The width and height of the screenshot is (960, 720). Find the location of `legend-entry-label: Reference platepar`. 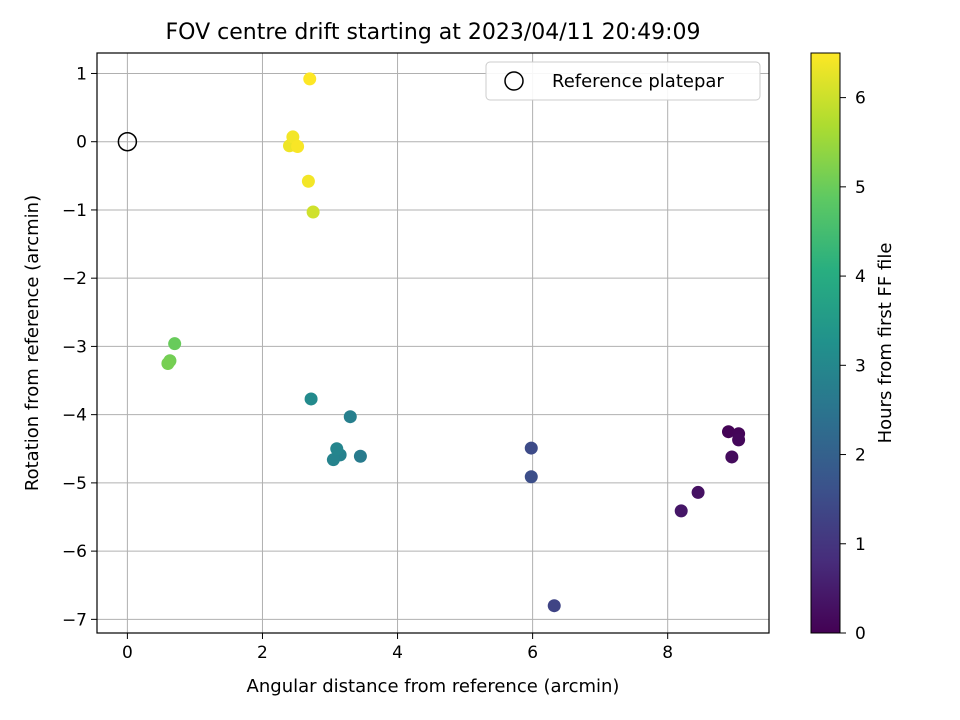

legend-entry-label: Reference platepar is located at coordinates (638, 81).